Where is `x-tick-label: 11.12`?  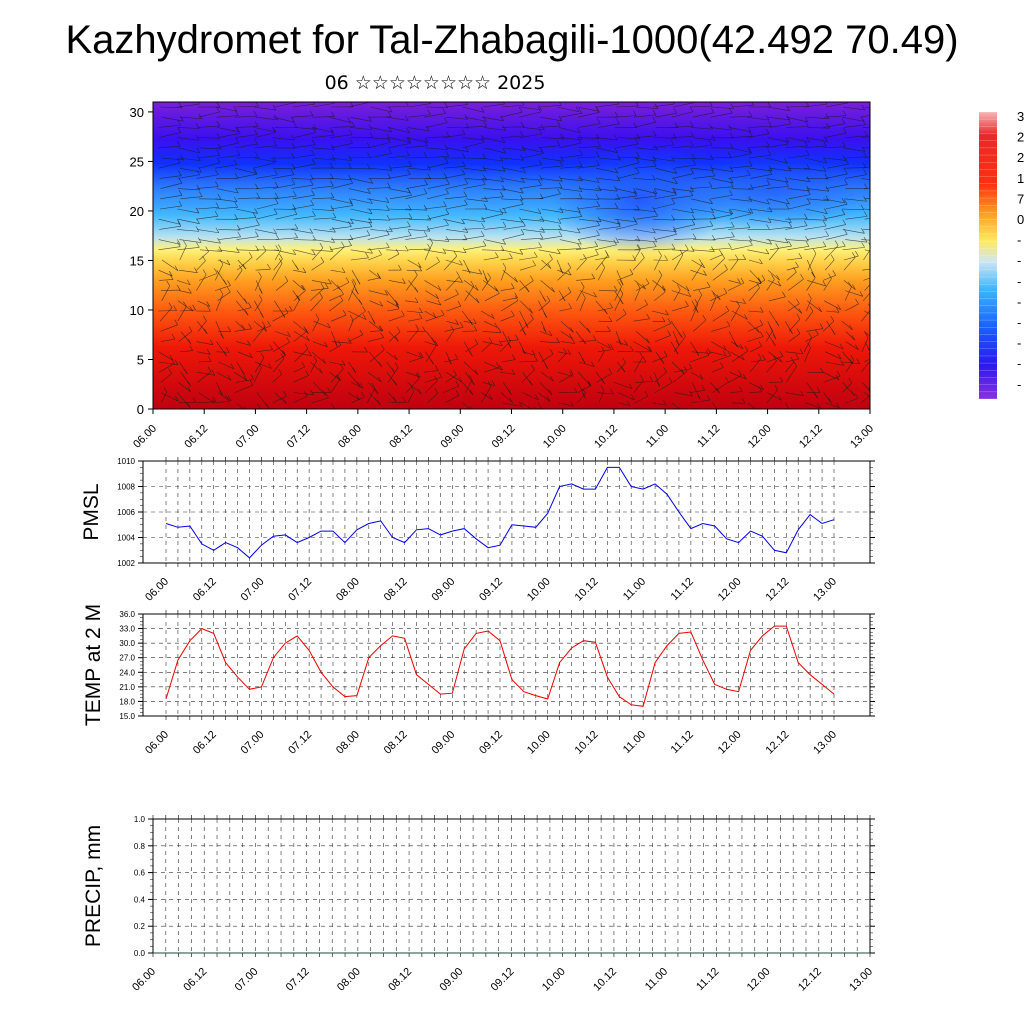
x-tick-label: 11.12 is located at coordinates (708, 436).